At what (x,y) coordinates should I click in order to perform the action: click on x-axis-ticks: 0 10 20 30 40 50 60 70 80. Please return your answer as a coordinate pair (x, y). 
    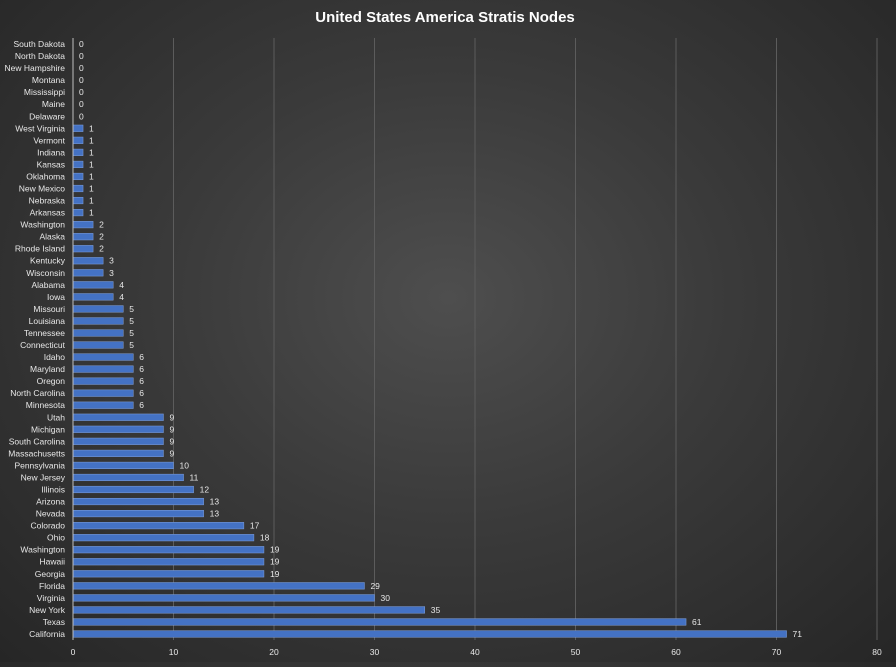
    Looking at the image, I should click on (476, 652).